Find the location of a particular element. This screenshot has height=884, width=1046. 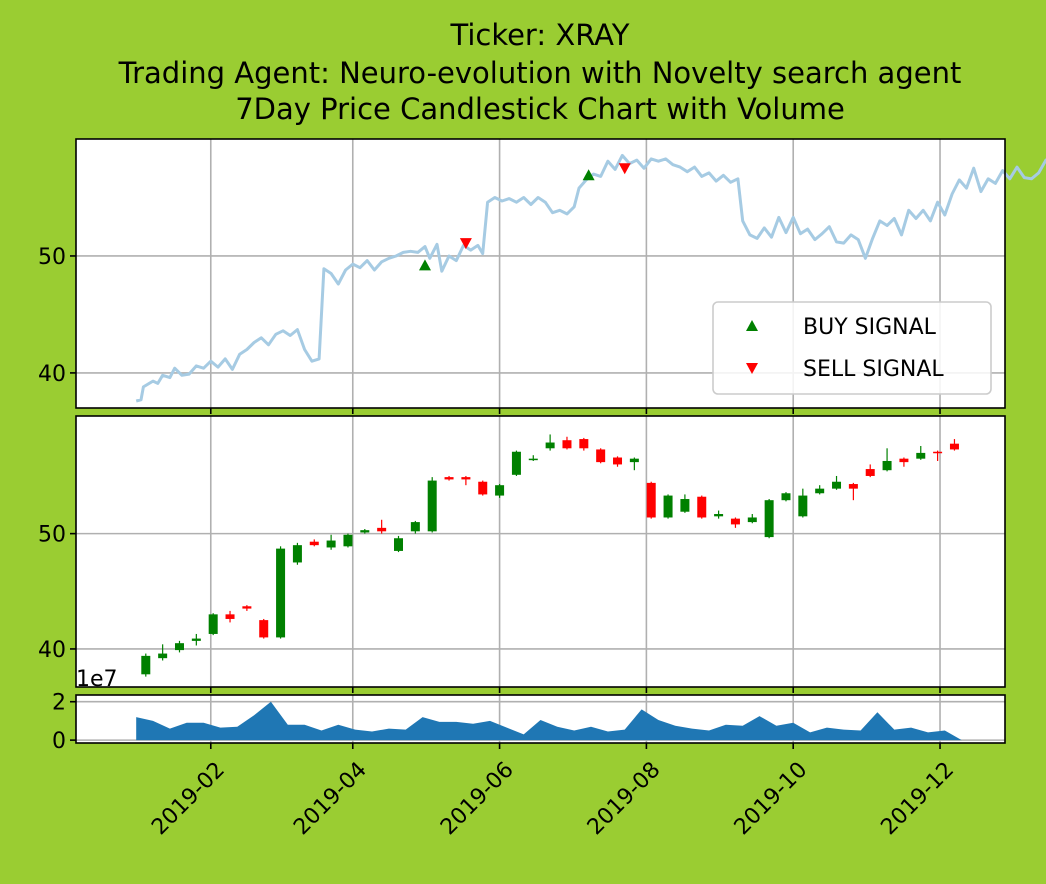

volume-offset-label: 1e7 is located at coordinates (97, 679).